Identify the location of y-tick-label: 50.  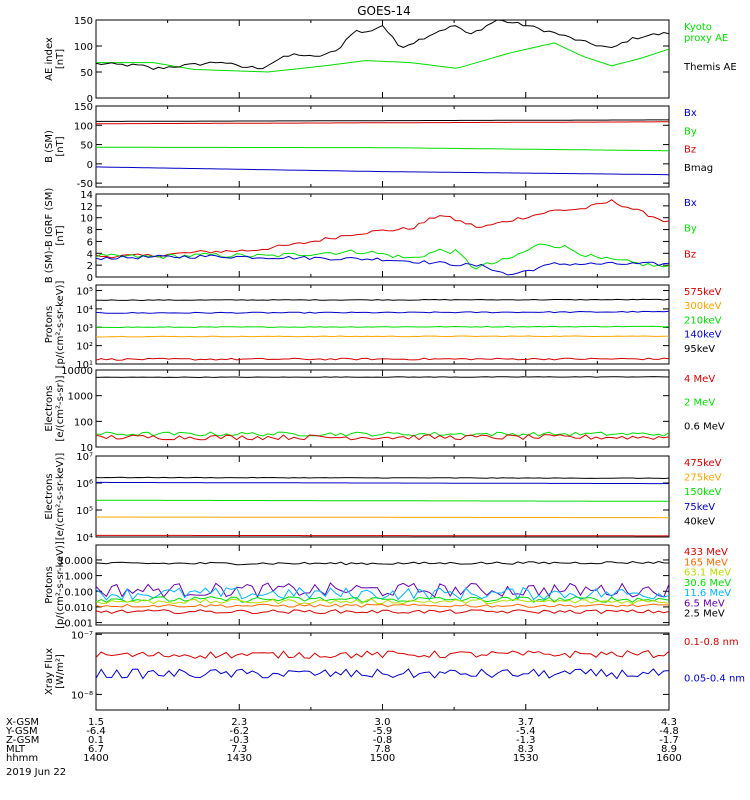
(86, 146).